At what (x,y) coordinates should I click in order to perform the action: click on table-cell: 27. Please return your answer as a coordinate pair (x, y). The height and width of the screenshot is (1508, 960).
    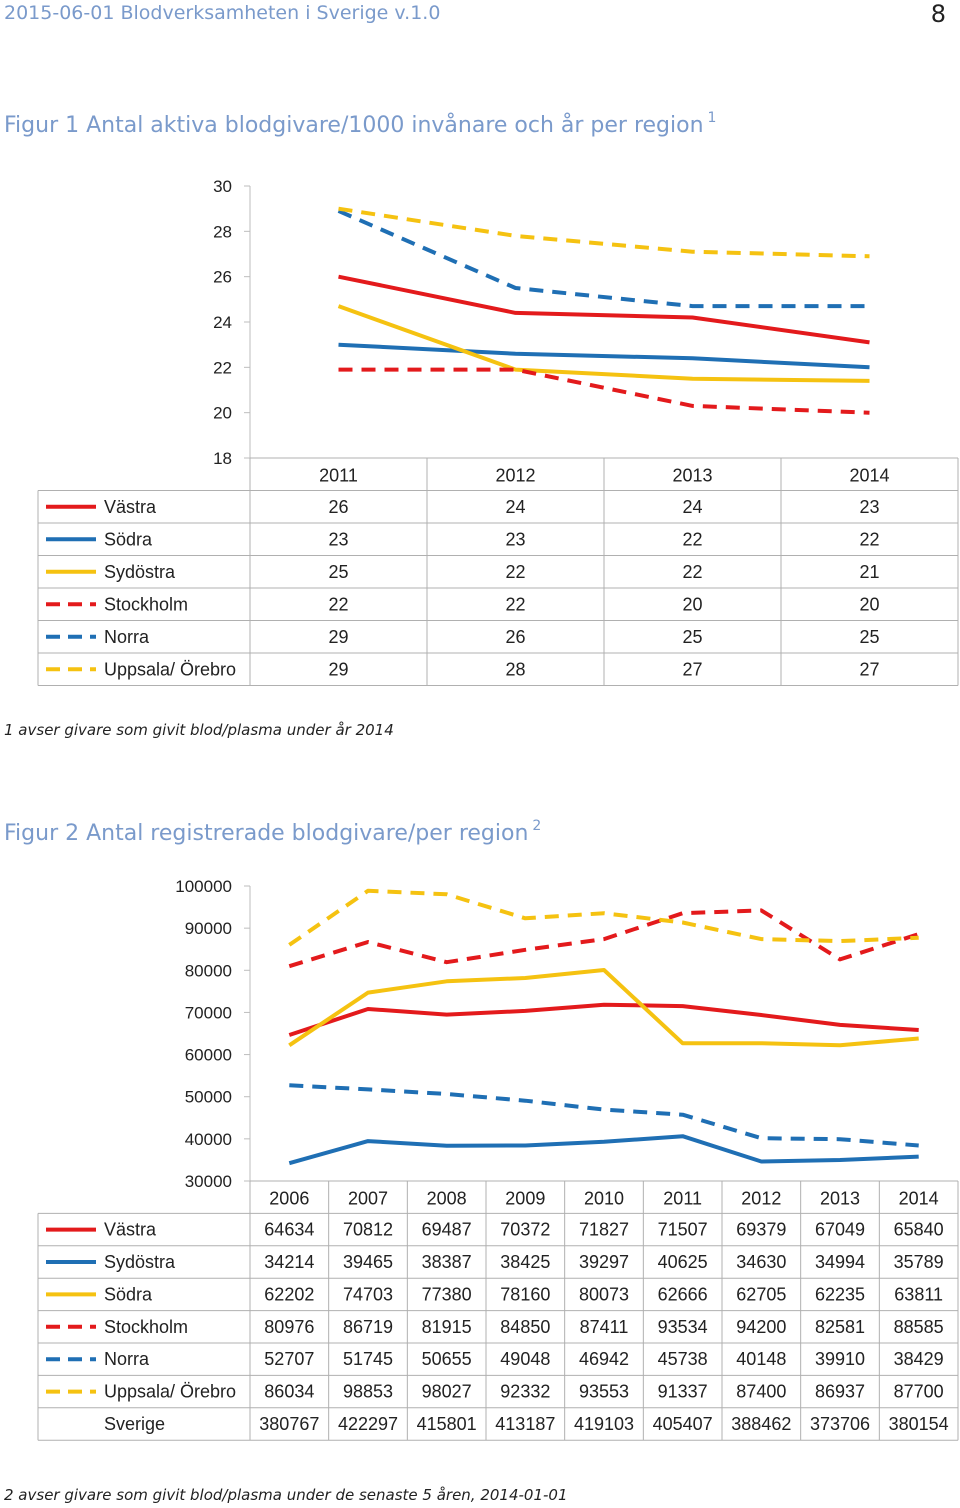
    Looking at the image, I should click on (869, 669).